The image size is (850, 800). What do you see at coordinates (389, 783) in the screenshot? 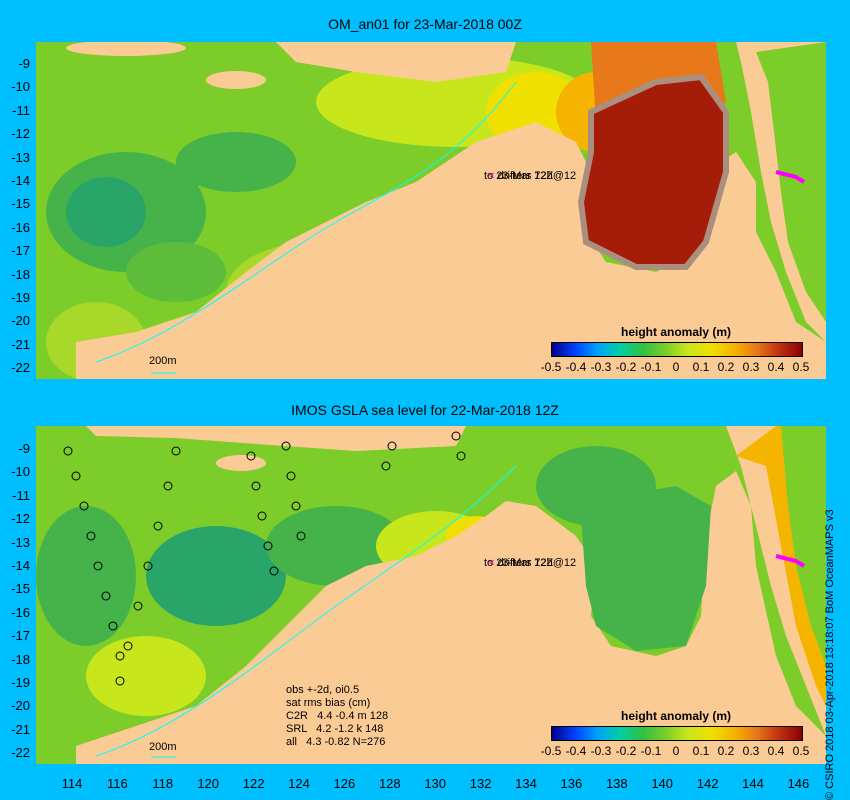
I see `longitude-tick-label: 128` at bounding box center [389, 783].